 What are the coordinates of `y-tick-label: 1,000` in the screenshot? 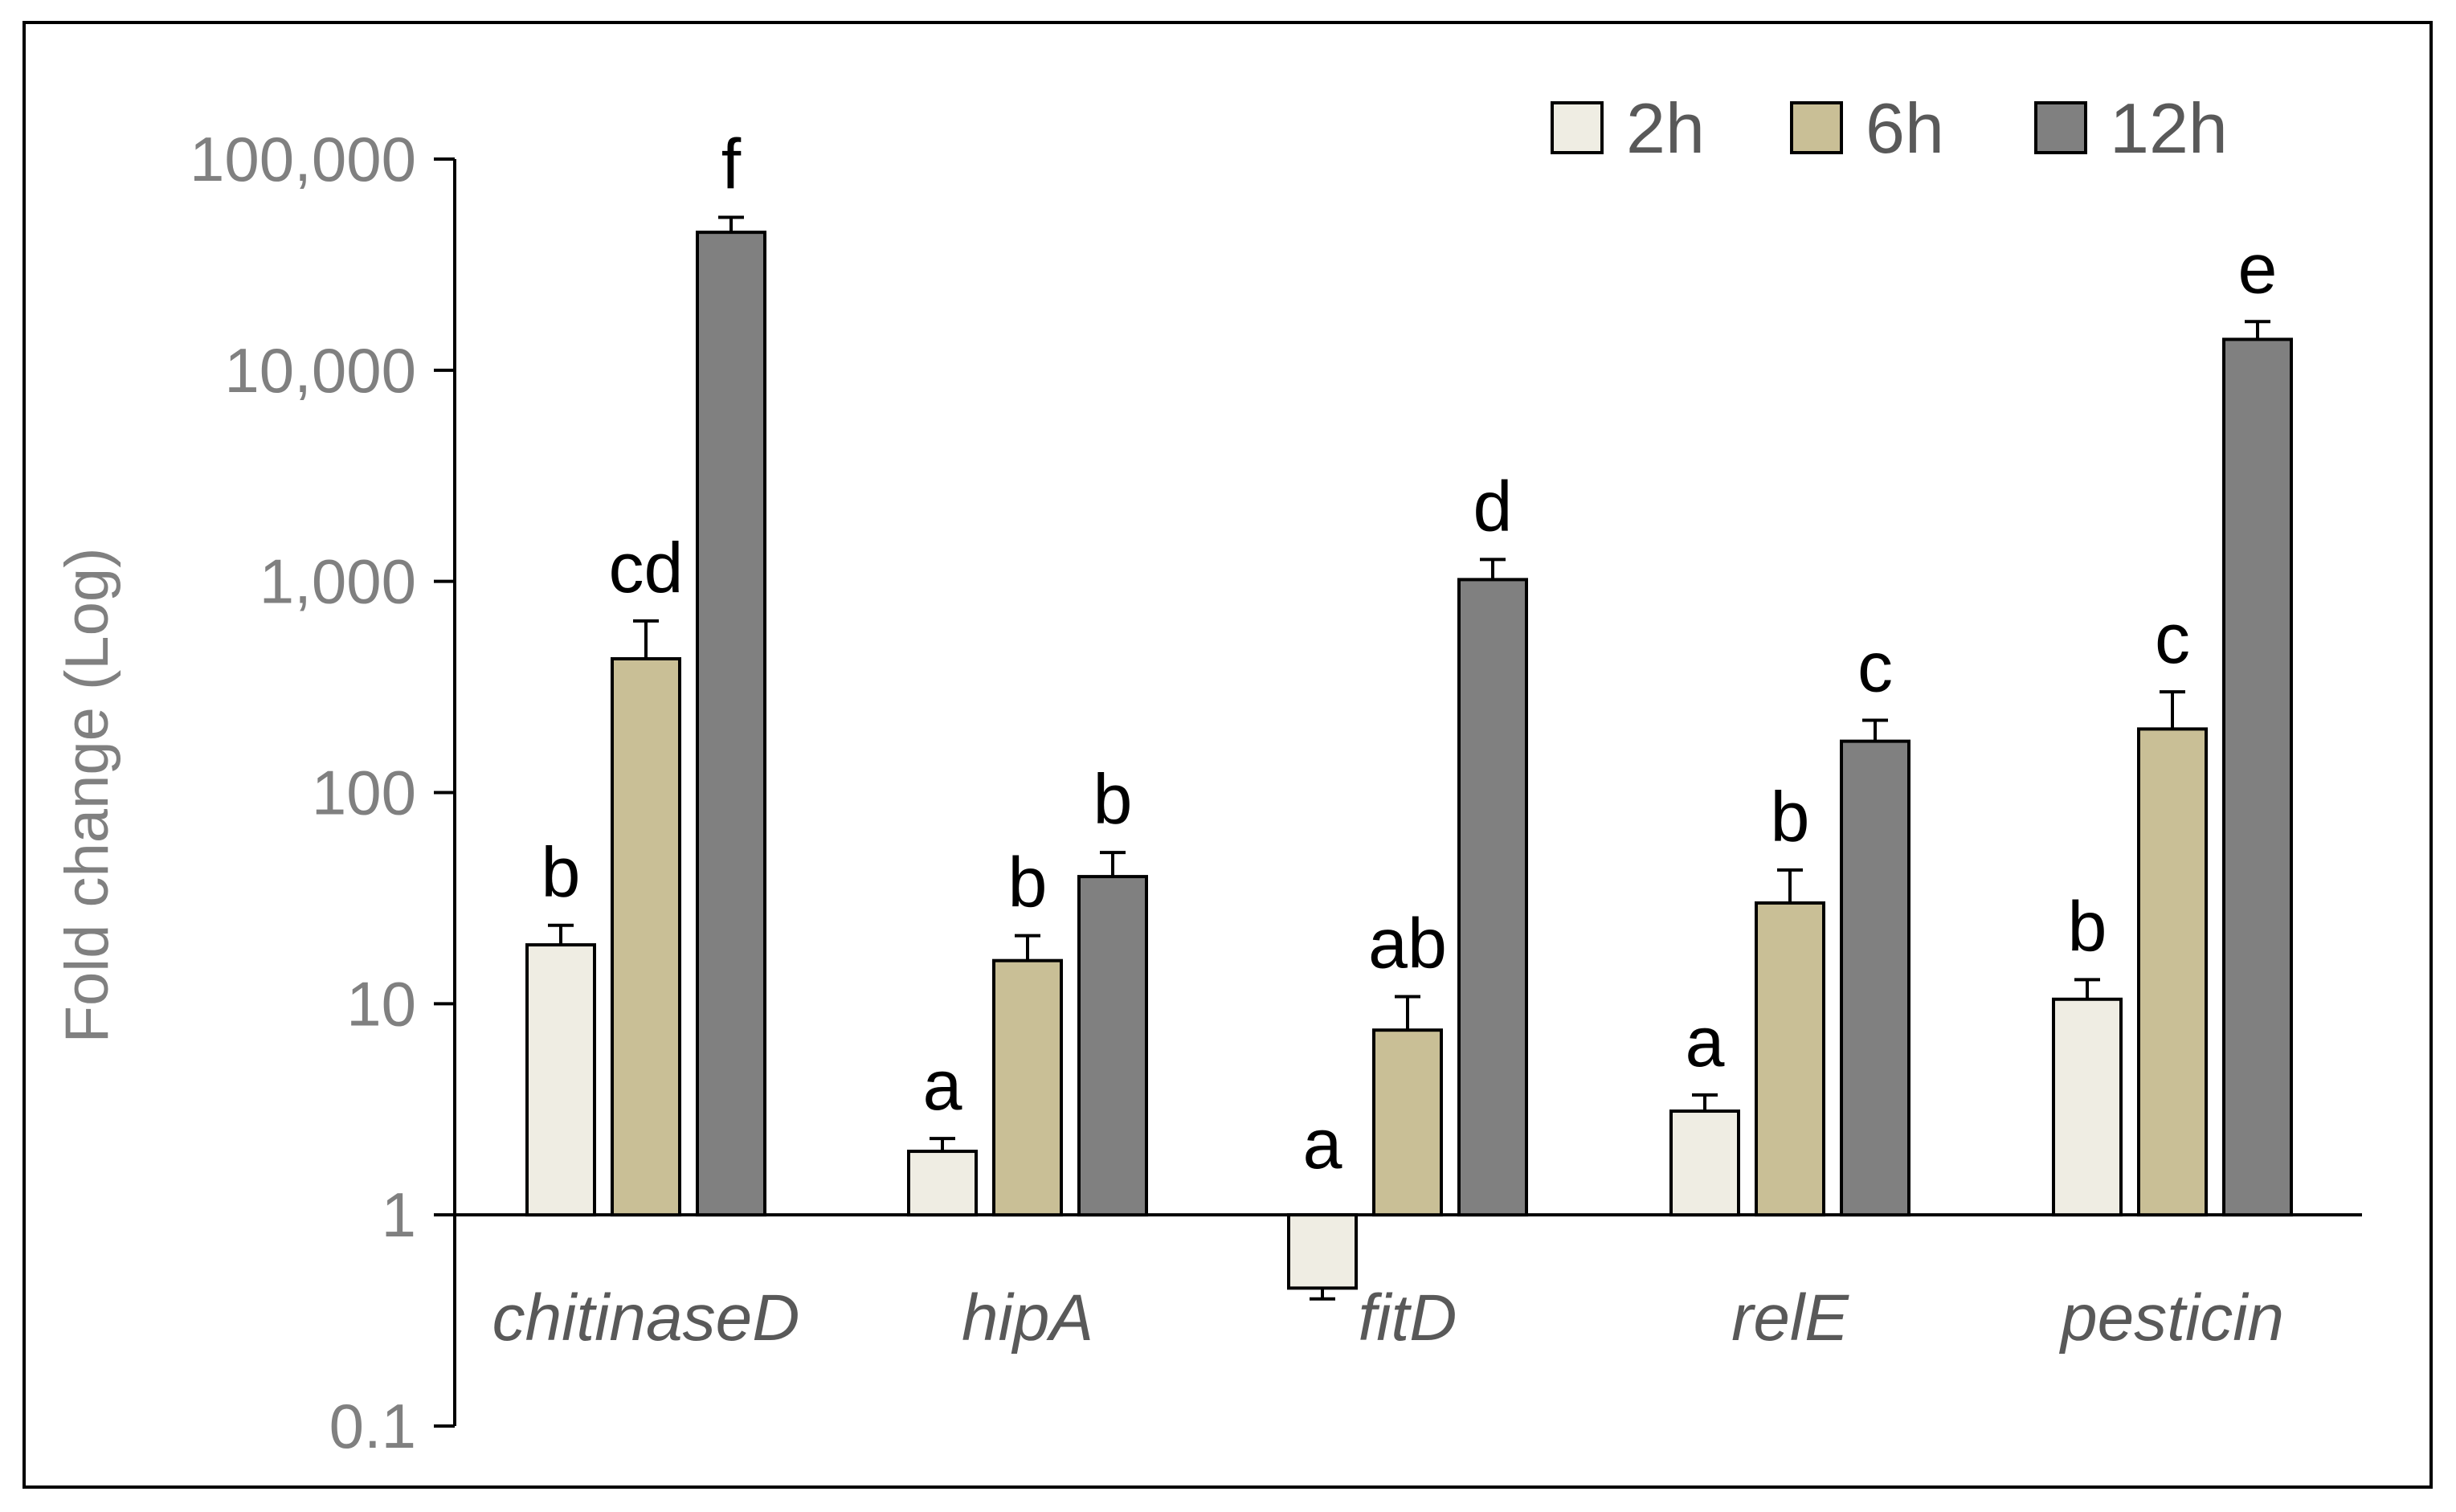 It's located at (337, 581).